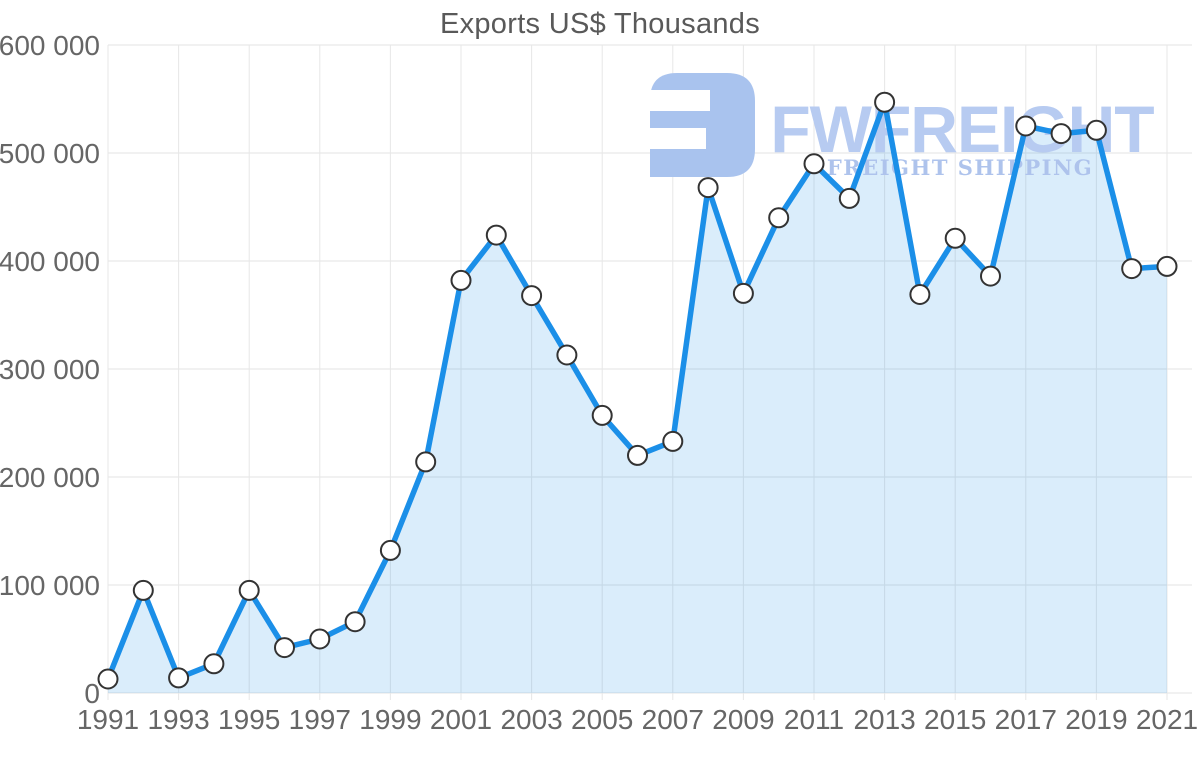  I want to click on data-point-1995, so click(249, 590).